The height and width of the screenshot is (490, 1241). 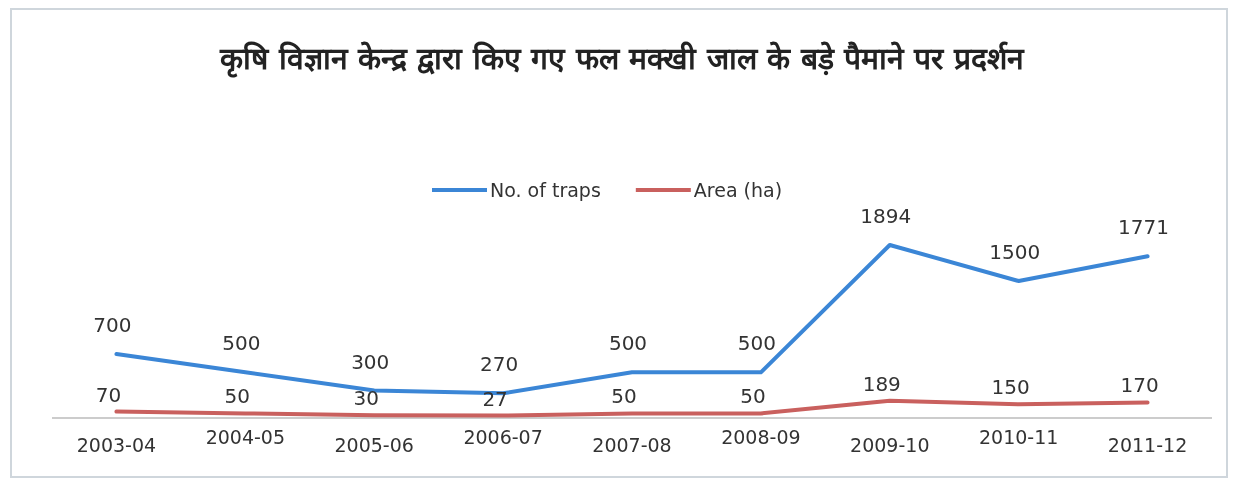 I want to click on legend-label: Area (ha), so click(x=738, y=190).